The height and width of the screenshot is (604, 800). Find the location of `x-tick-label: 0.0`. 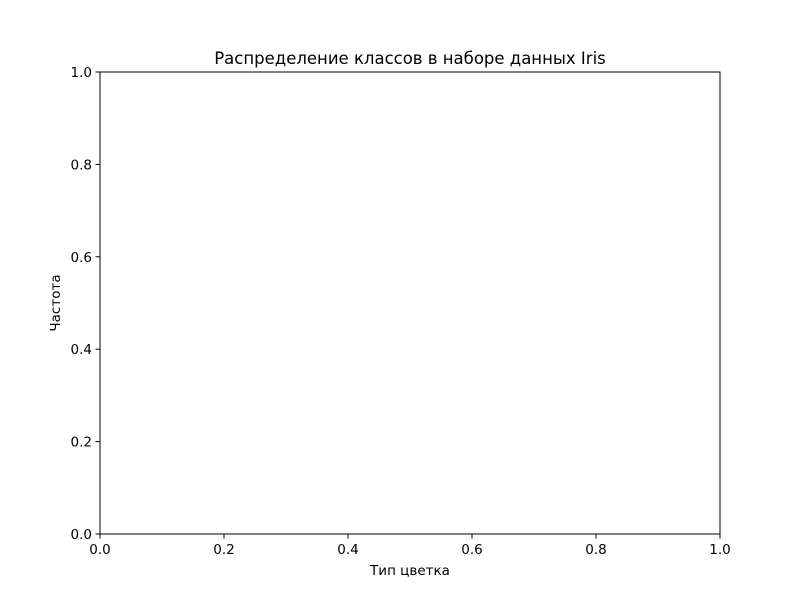

x-tick-label: 0.0 is located at coordinates (99, 550).